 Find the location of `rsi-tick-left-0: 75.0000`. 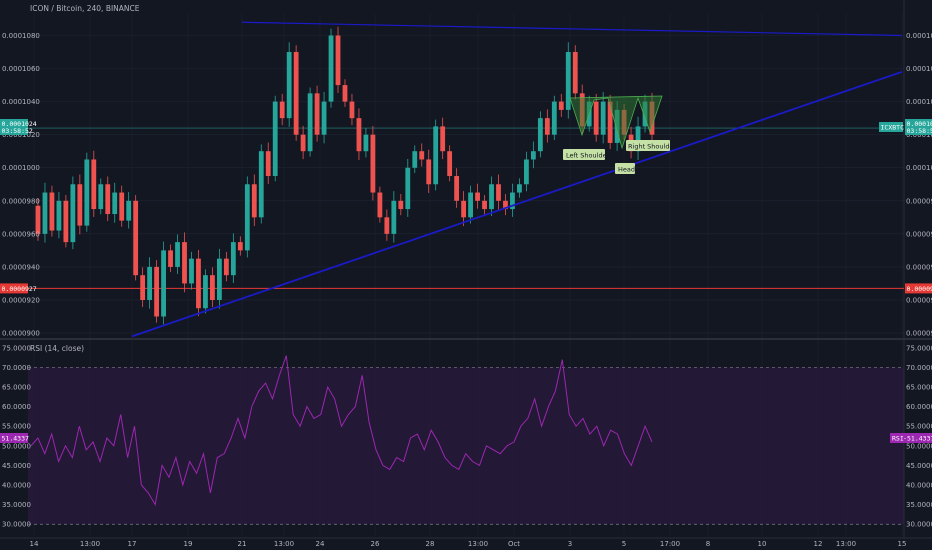

rsi-tick-left-0: 75.0000 is located at coordinates (16, 348).